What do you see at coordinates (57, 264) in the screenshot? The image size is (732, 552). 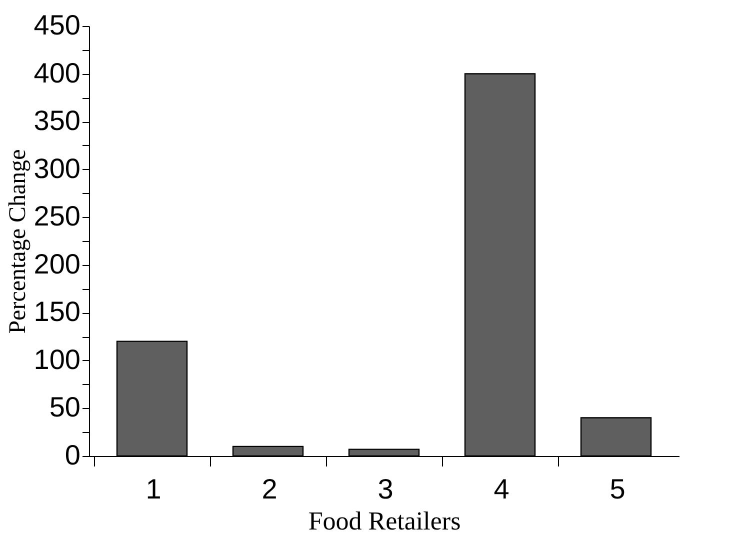 I see `y-tick-label: 200` at bounding box center [57, 264].